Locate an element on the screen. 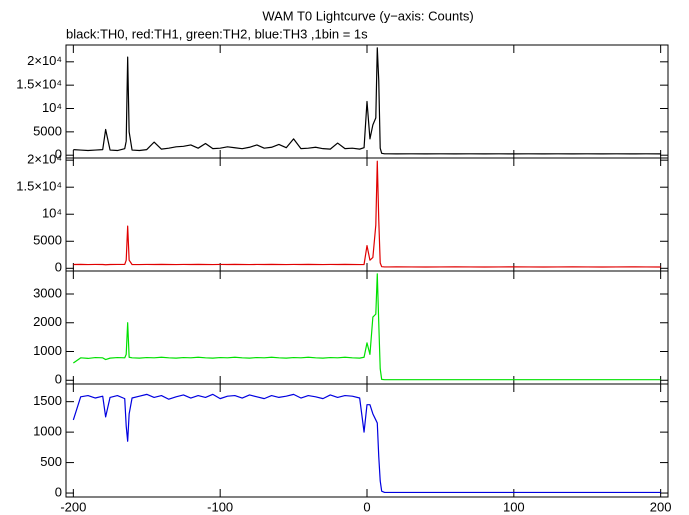 The image size is (689, 515). y-tick-label: 500 is located at coordinates (51, 461).